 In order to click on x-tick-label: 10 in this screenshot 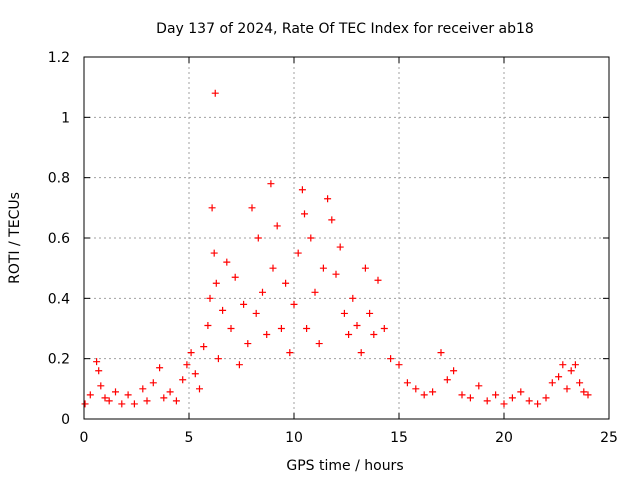, I will do `click(294, 438)`.